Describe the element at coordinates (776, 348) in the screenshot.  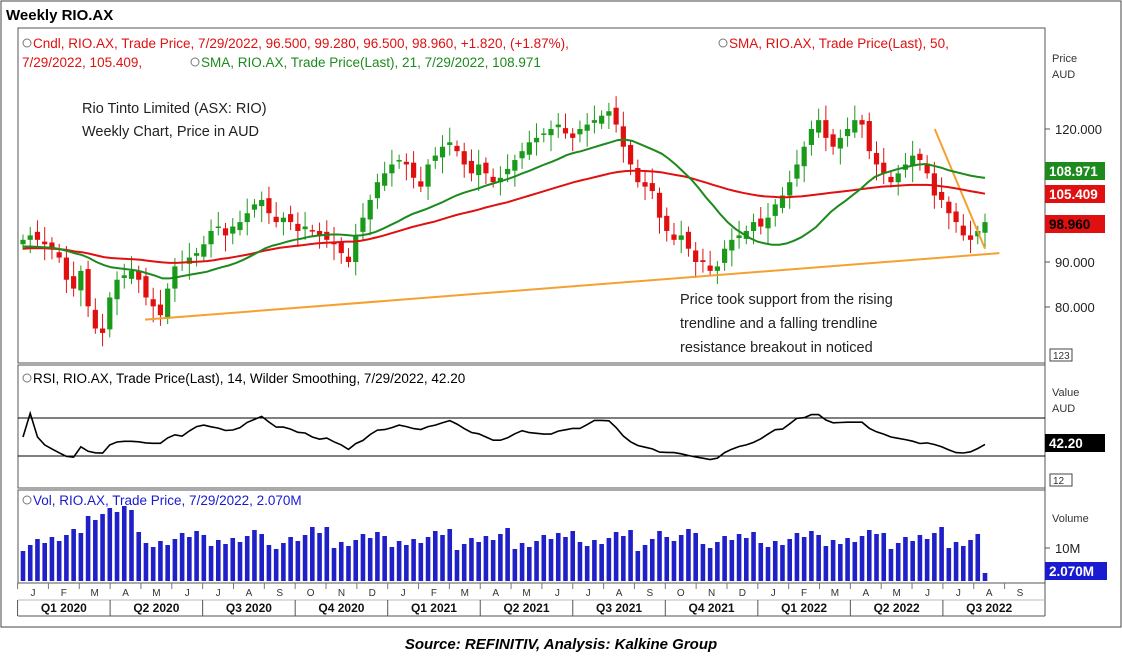
I see `note-line-3: resistance breakout in noticed` at that location.